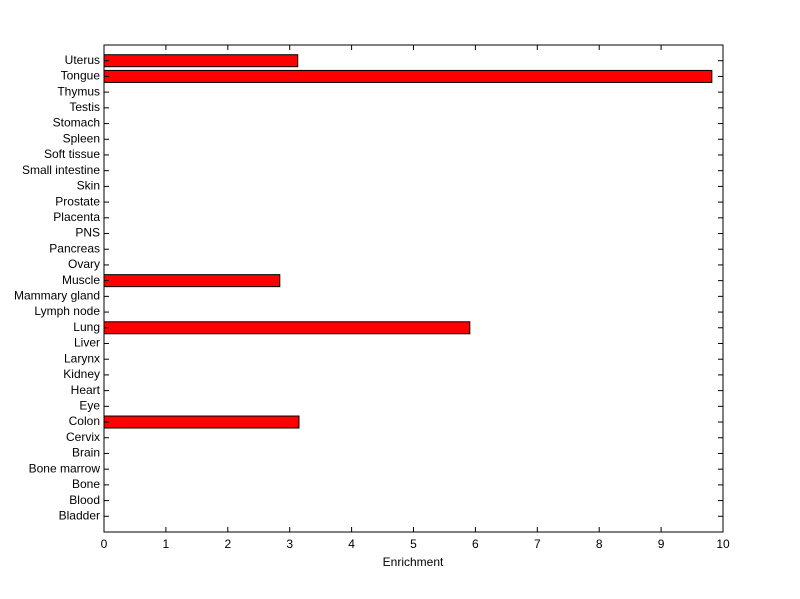  I want to click on x-tick-label: 7, so click(537, 544).